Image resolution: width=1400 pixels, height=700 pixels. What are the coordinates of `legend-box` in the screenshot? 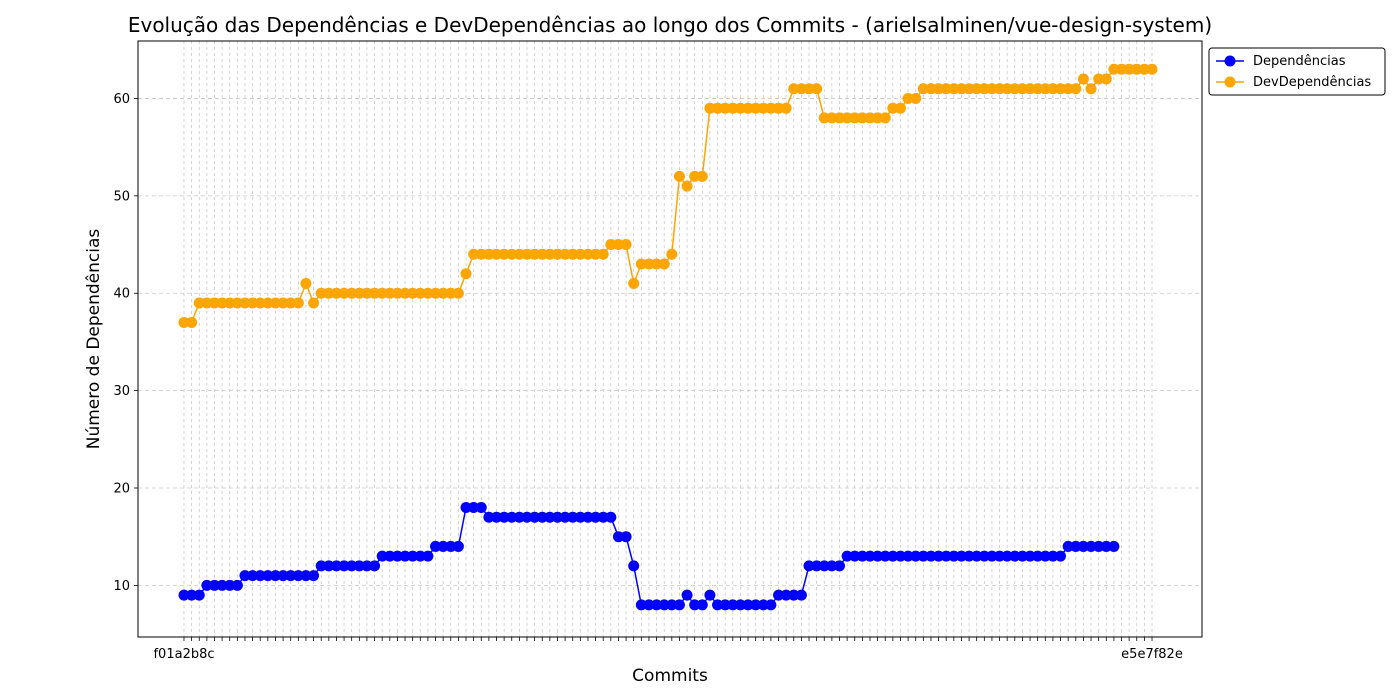 It's located at (1297, 71).